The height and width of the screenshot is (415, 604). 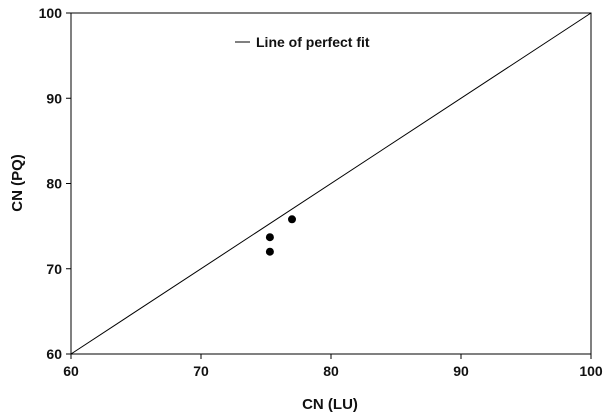 What do you see at coordinates (331, 371) in the screenshot?
I see `x-tick-label: 80` at bounding box center [331, 371].